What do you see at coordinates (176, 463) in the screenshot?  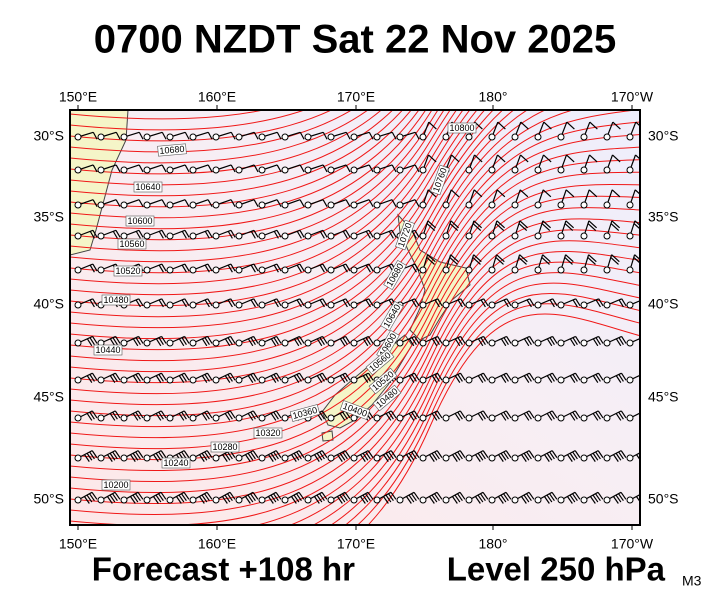 I see `contour-label: 10240` at bounding box center [176, 463].